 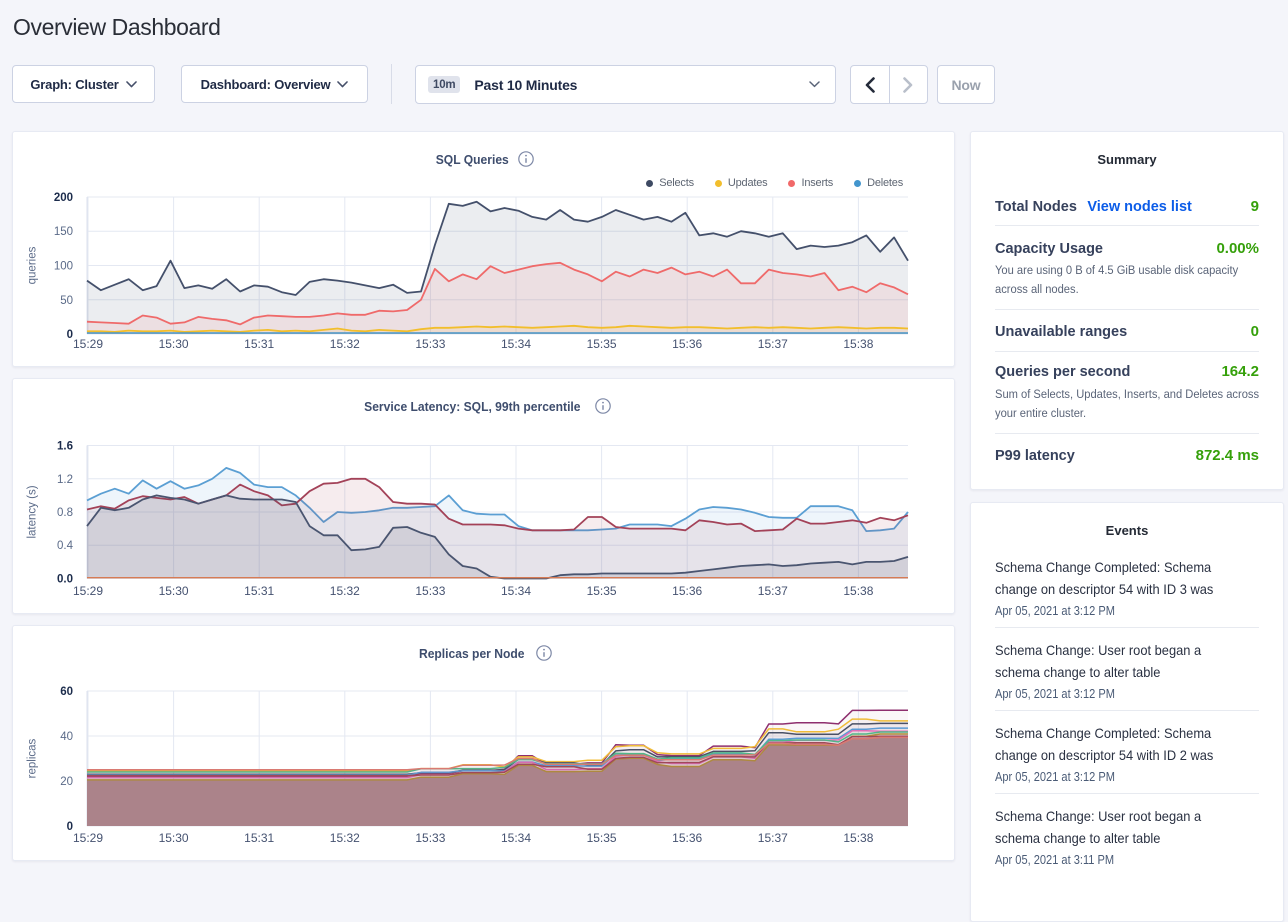 What do you see at coordinates (65, 447) in the screenshot?
I see `svg-text: 1.6` at bounding box center [65, 447].